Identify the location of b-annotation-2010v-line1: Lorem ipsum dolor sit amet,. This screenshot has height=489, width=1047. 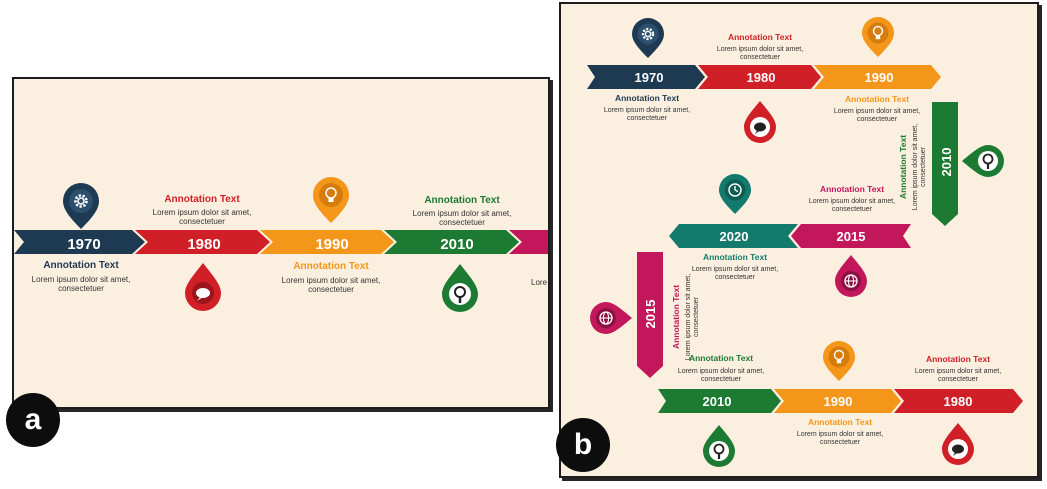
(915, 167).